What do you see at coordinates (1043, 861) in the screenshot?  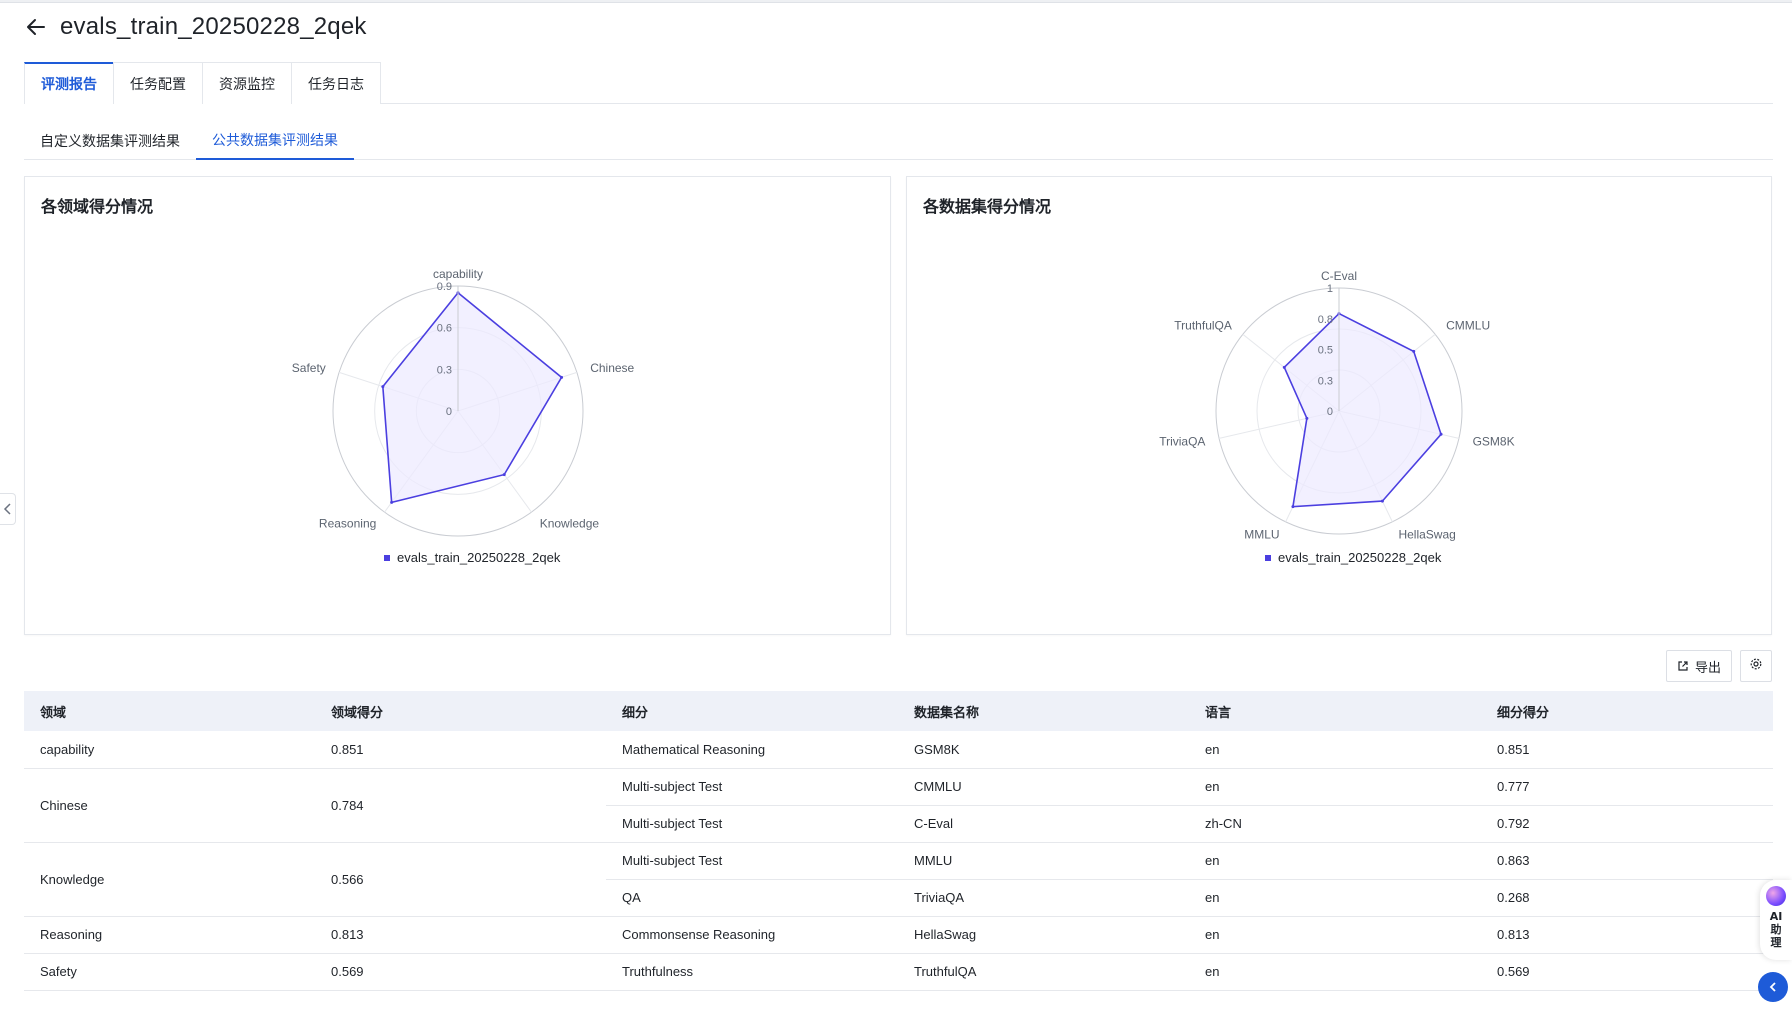 I see `dataset-cell: MMLU` at bounding box center [1043, 861].